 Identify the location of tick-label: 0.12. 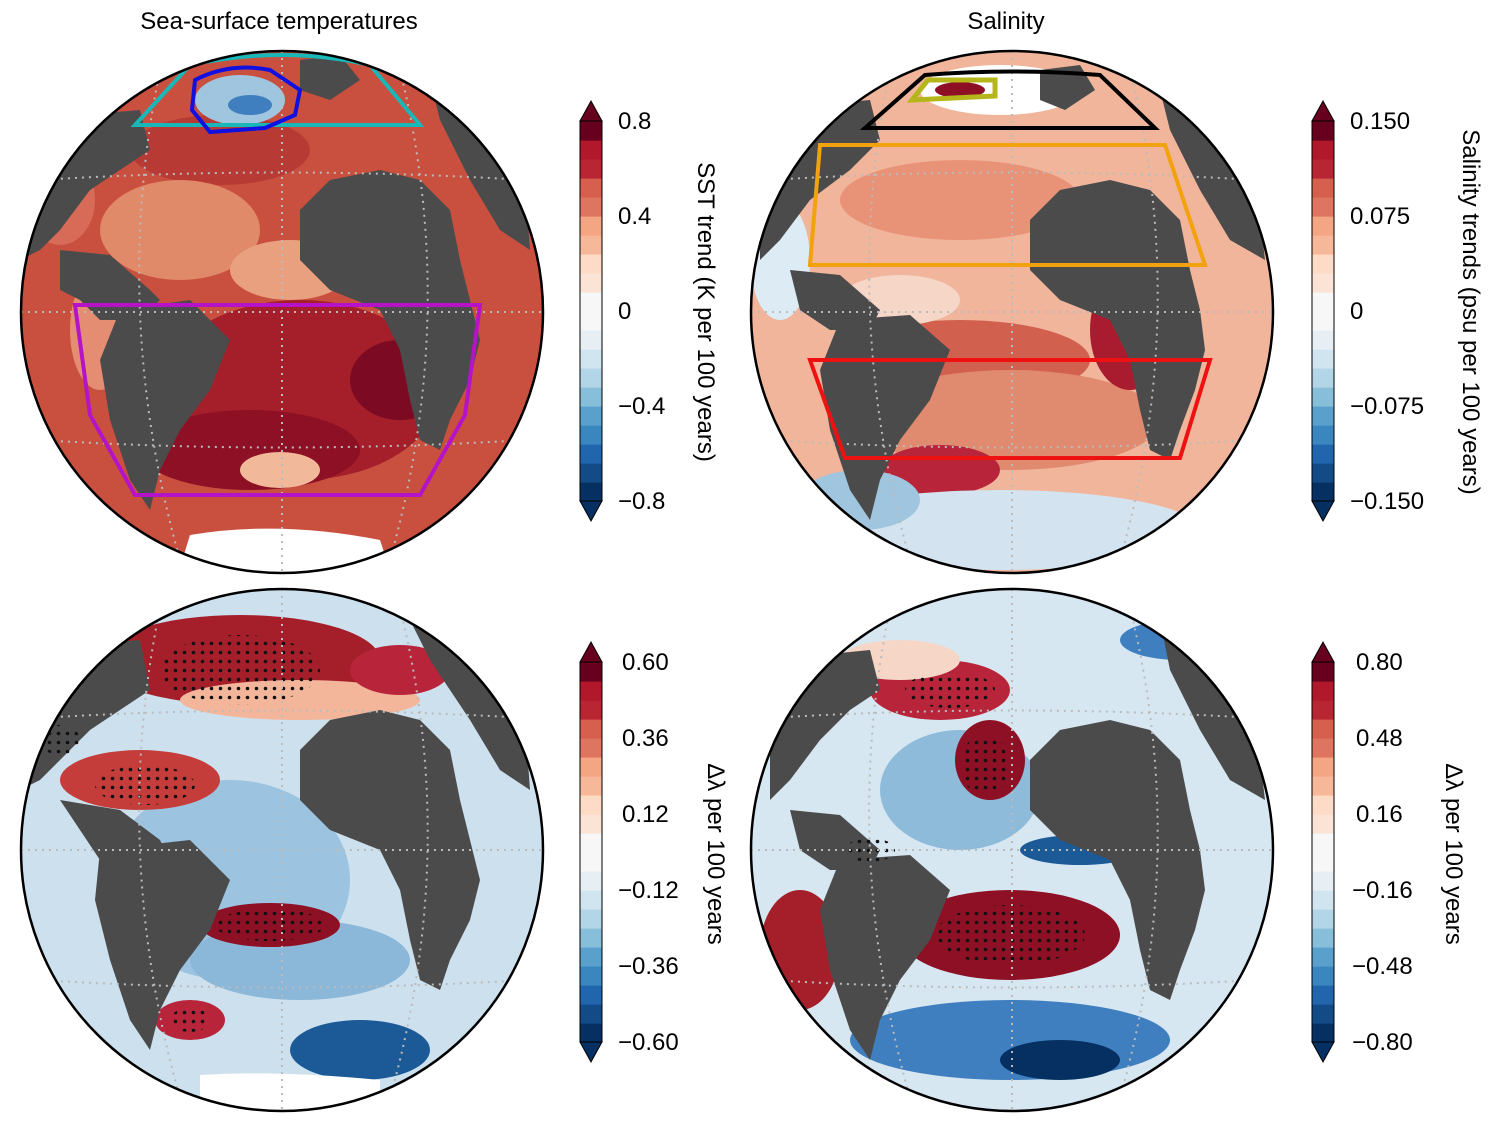
(645, 814).